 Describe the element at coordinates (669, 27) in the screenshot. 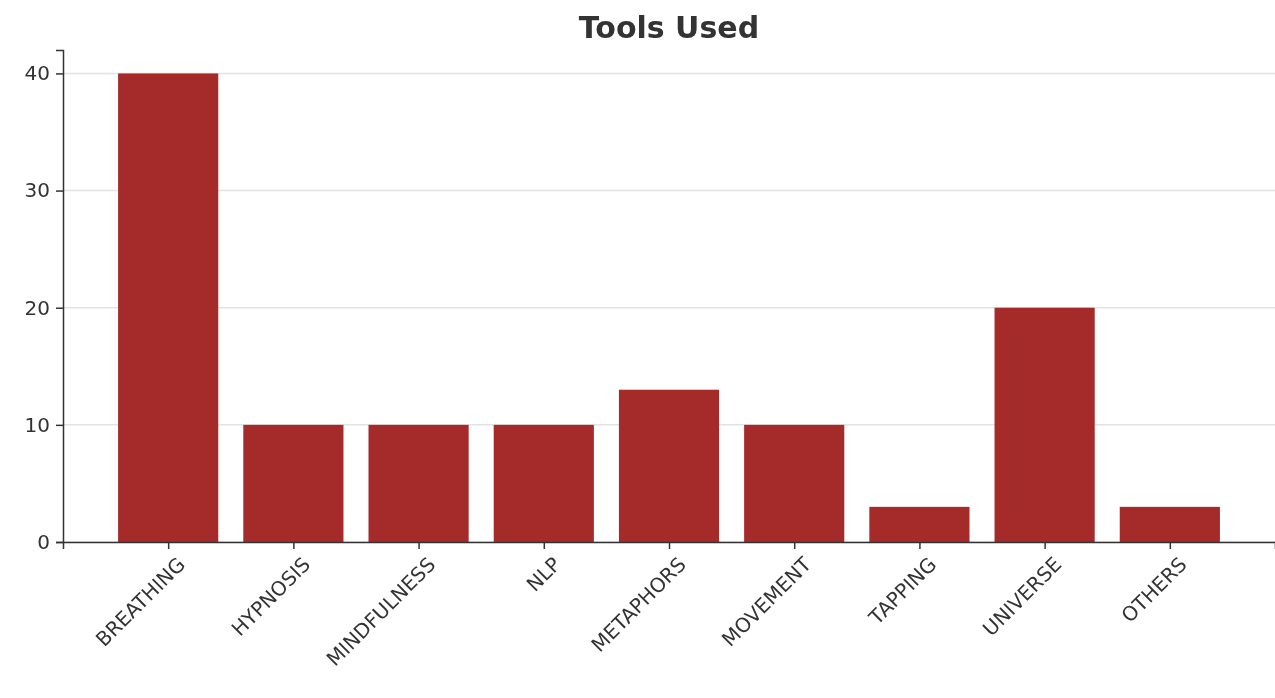

I see `chart-title: Tools Used` at that location.